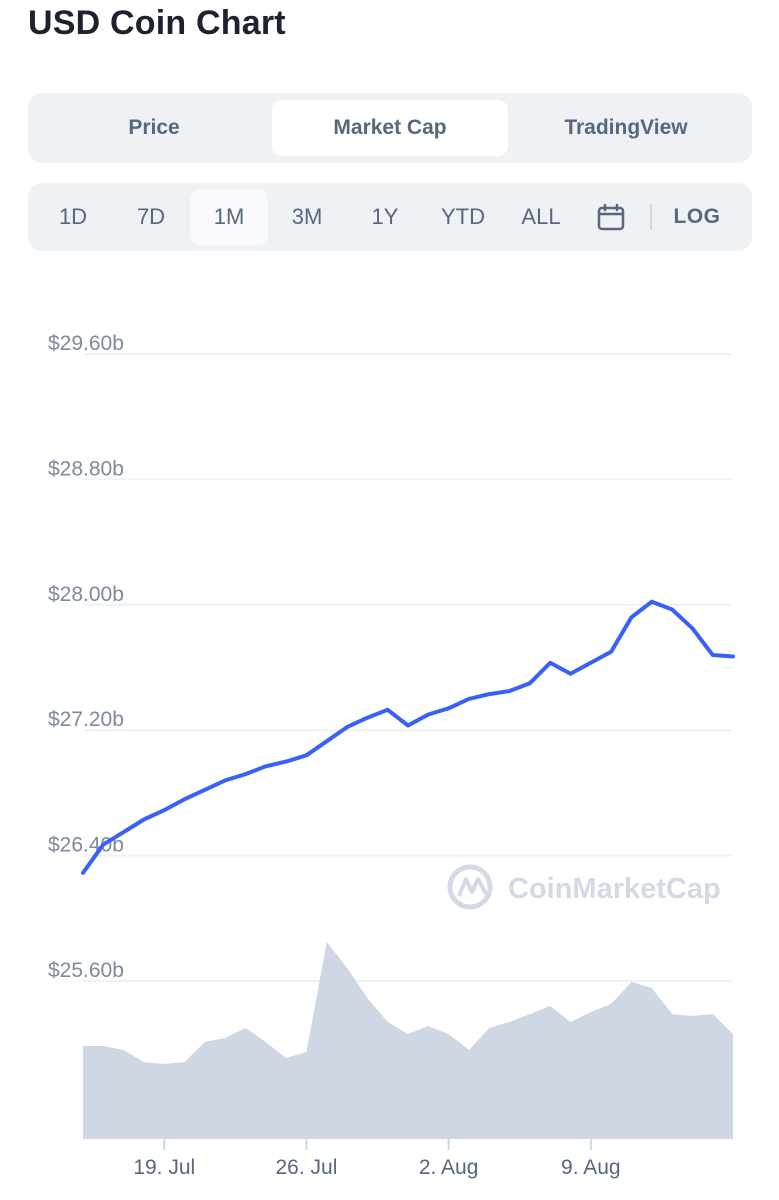 The height and width of the screenshot is (1200, 779). Describe the element at coordinates (385, 216) in the screenshot. I see `range-1y-button: 1Y` at that location.